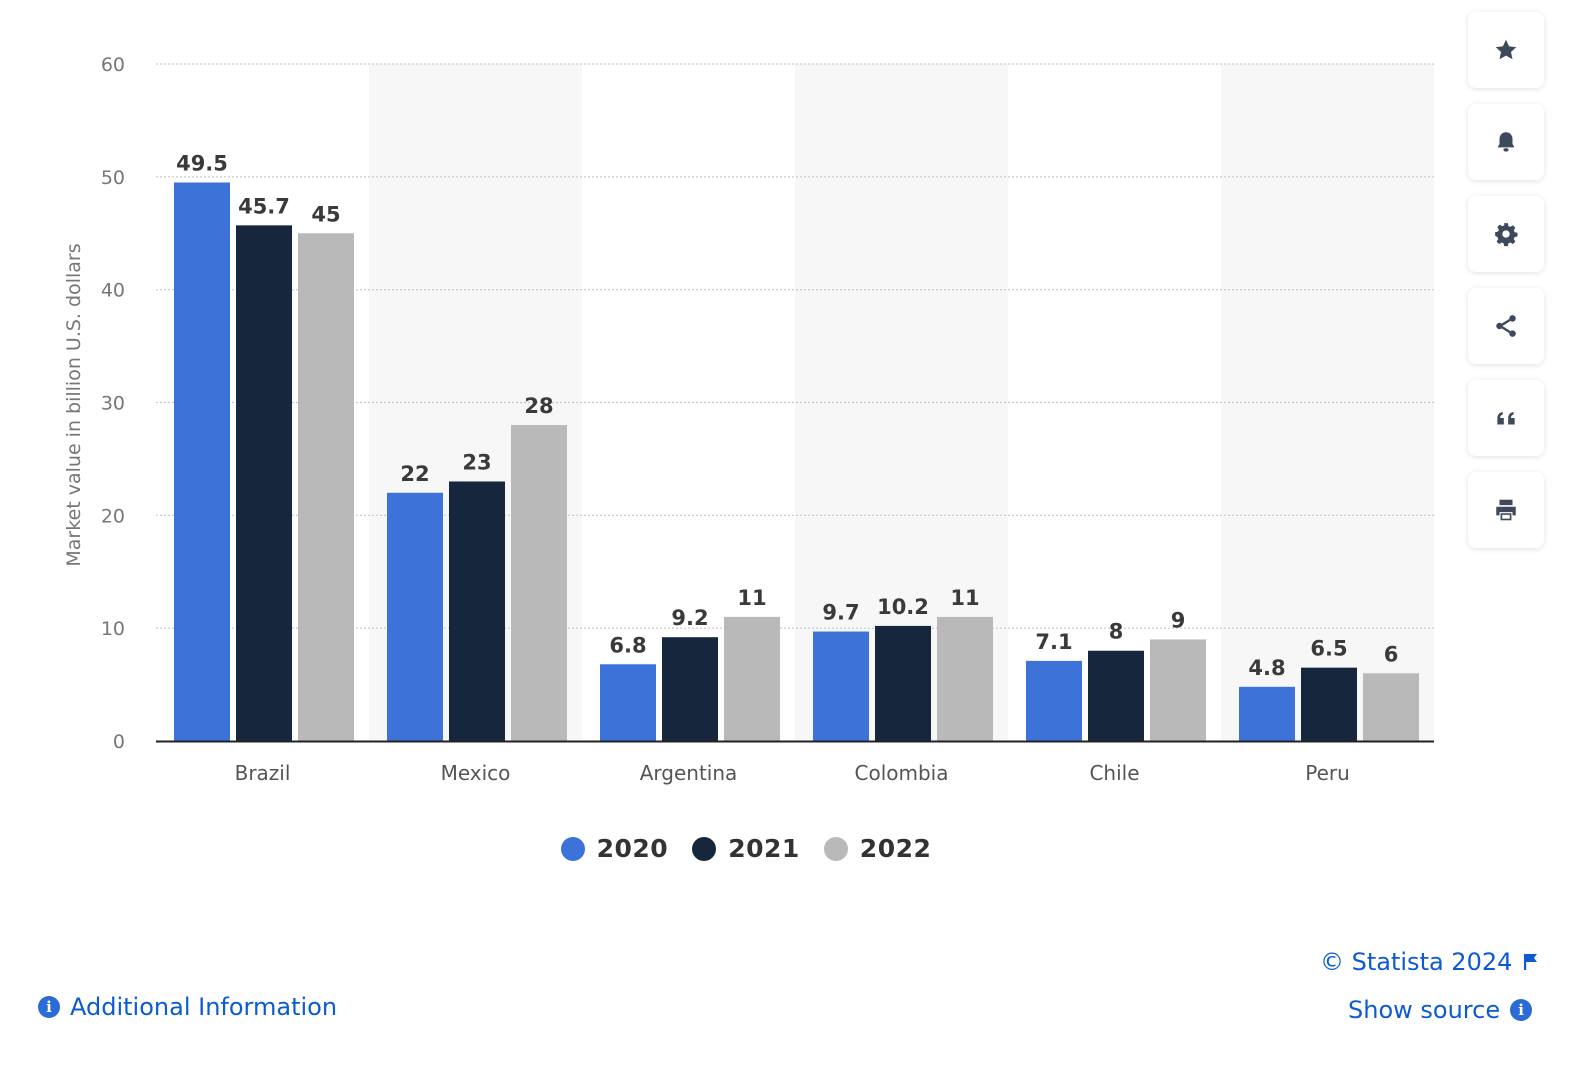 The image size is (1570, 1068). What do you see at coordinates (119, 742) in the screenshot?
I see `y-tick-label: 0` at bounding box center [119, 742].